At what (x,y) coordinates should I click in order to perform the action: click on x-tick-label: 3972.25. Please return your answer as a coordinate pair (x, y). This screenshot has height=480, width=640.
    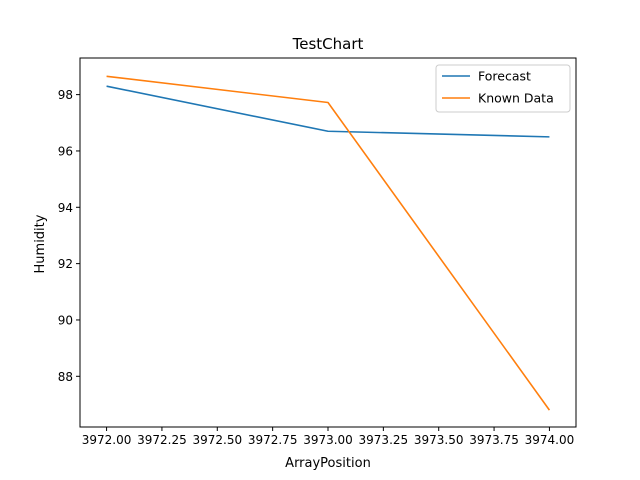
    Looking at the image, I should click on (162, 440).